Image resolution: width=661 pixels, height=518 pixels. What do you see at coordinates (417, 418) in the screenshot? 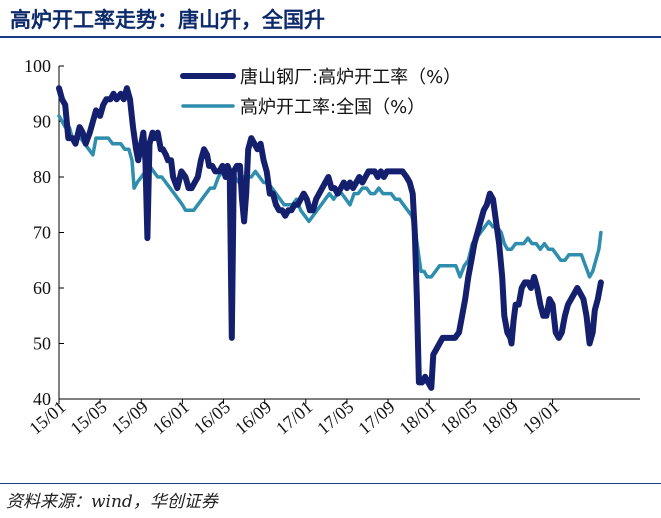
I see `x-tick-label: 18/01` at bounding box center [417, 418].